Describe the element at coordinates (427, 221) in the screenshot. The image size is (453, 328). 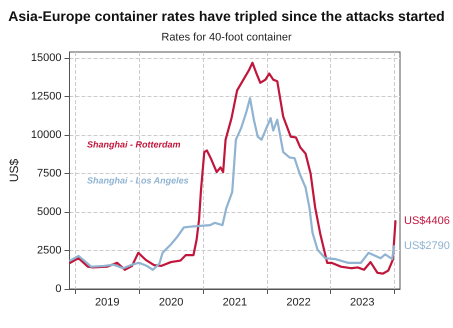
I see `annotation: US$4406` at that location.